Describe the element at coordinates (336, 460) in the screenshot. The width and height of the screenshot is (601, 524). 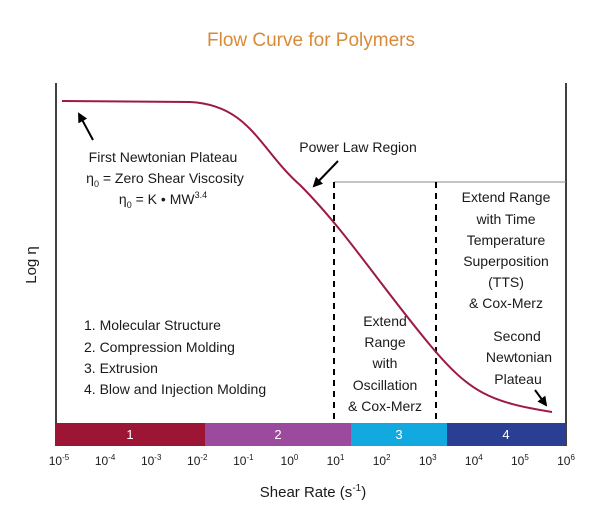
I see `x-tick-label: 10¹` at that location.